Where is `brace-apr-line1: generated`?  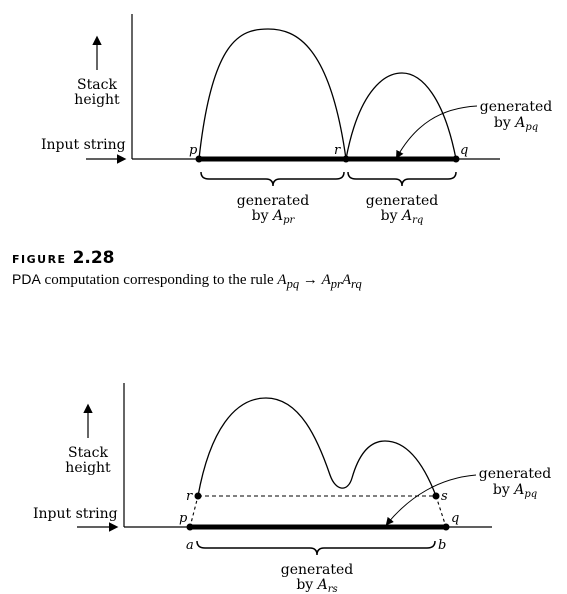
brace-apr-line1: generated is located at coordinates (273, 201).